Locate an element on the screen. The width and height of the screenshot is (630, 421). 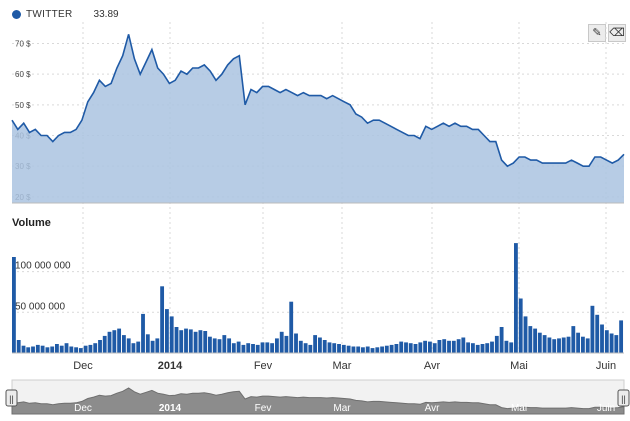
navigator-left-handle is located at coordinates (11, 398).